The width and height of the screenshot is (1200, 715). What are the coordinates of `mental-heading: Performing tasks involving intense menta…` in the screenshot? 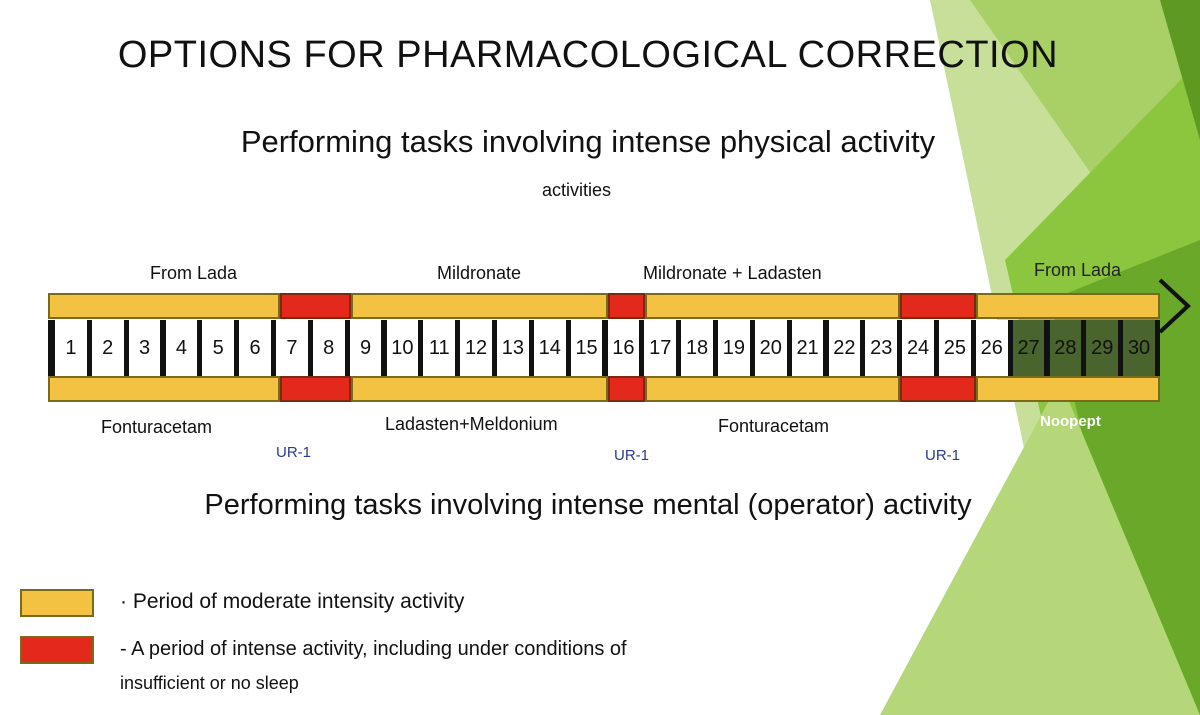 It's located at (588, 505).